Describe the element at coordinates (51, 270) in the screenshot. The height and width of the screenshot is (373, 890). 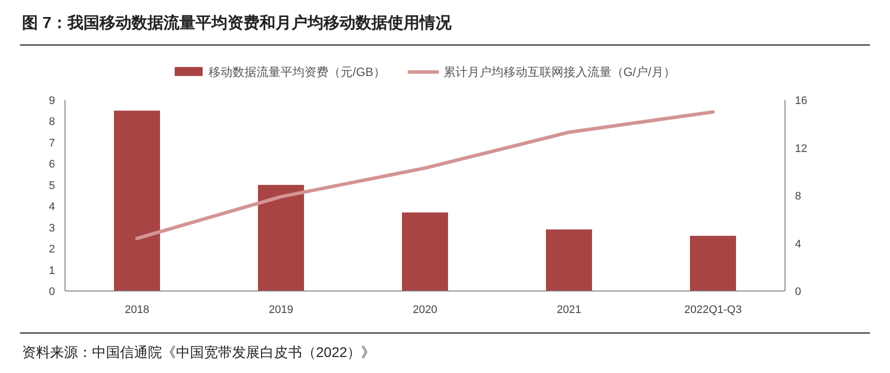
I see `y-tick-label: 1` at that location.